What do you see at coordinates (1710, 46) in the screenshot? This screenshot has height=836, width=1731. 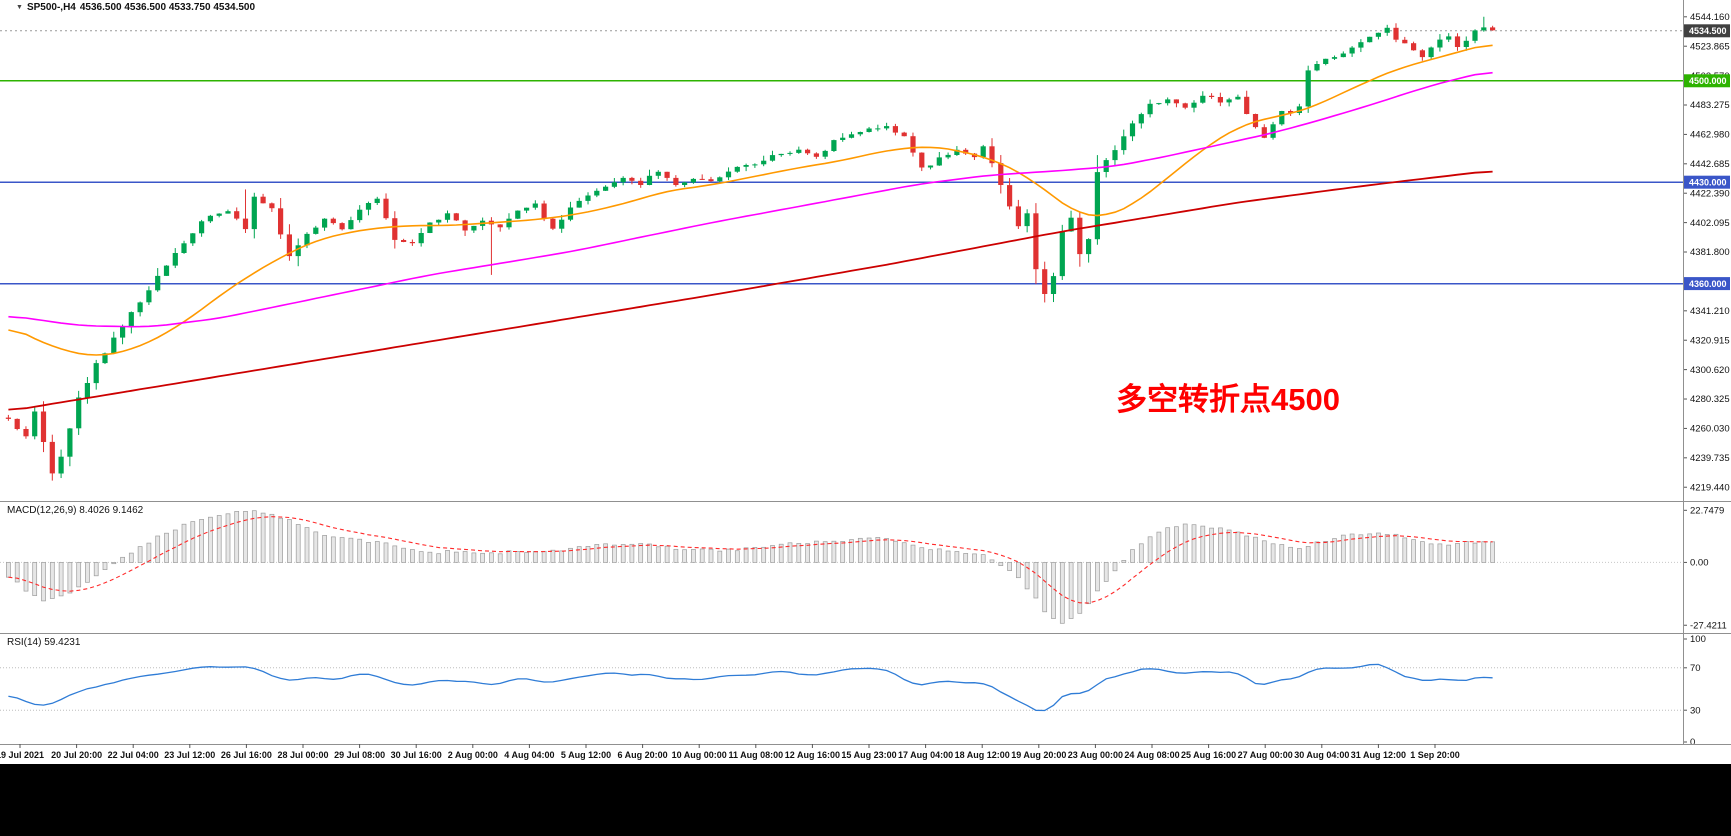 I see `price-axis-tick: 4523.865` at bounding box center [1710, 46].